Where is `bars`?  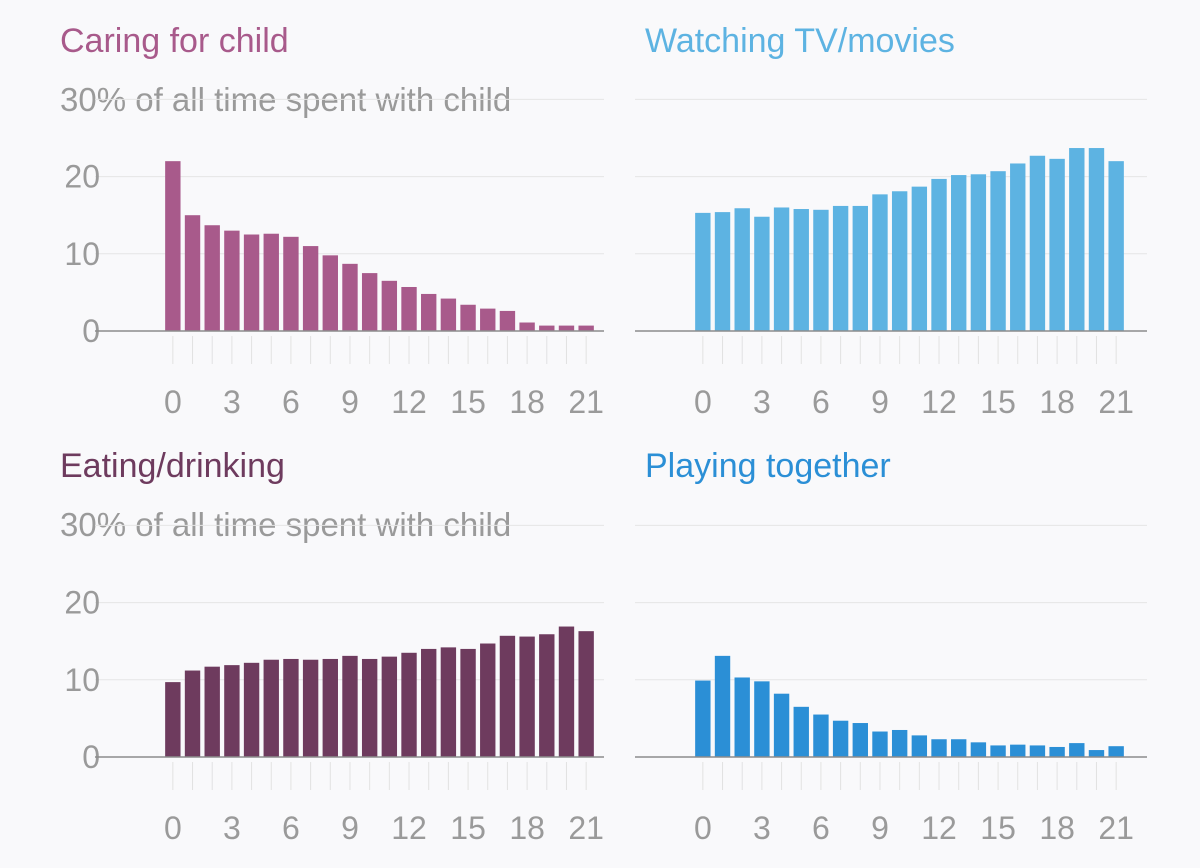 bars is located at coordinates (909, 706).